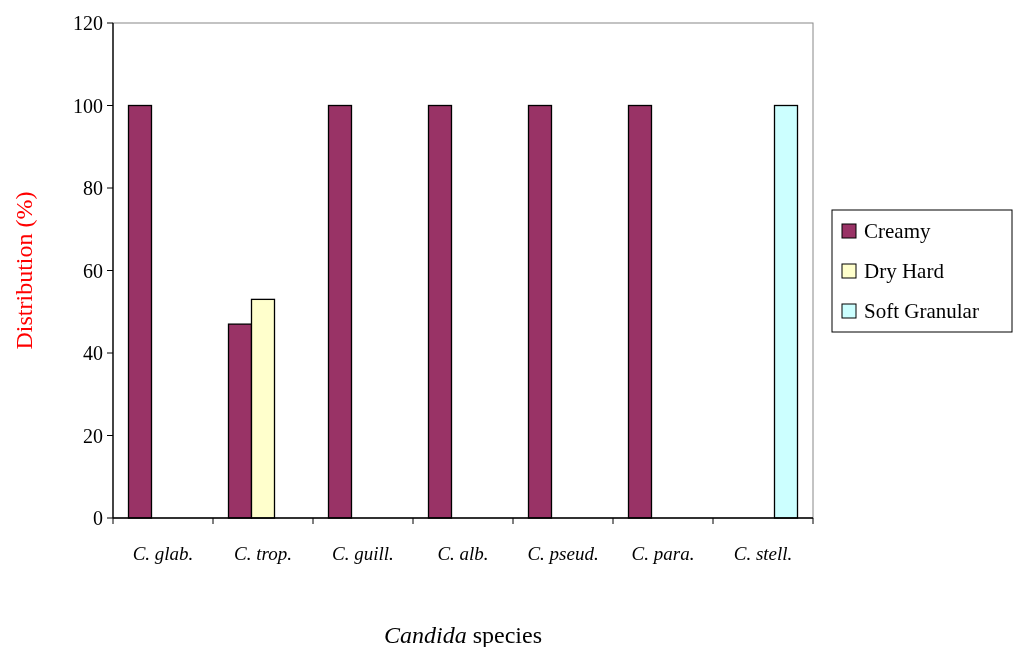 This screenshot has width=1014, height=647. Describe the element at coordinates (93, 188) in the screenshot. I see `y-tick-label: 80` at that location.